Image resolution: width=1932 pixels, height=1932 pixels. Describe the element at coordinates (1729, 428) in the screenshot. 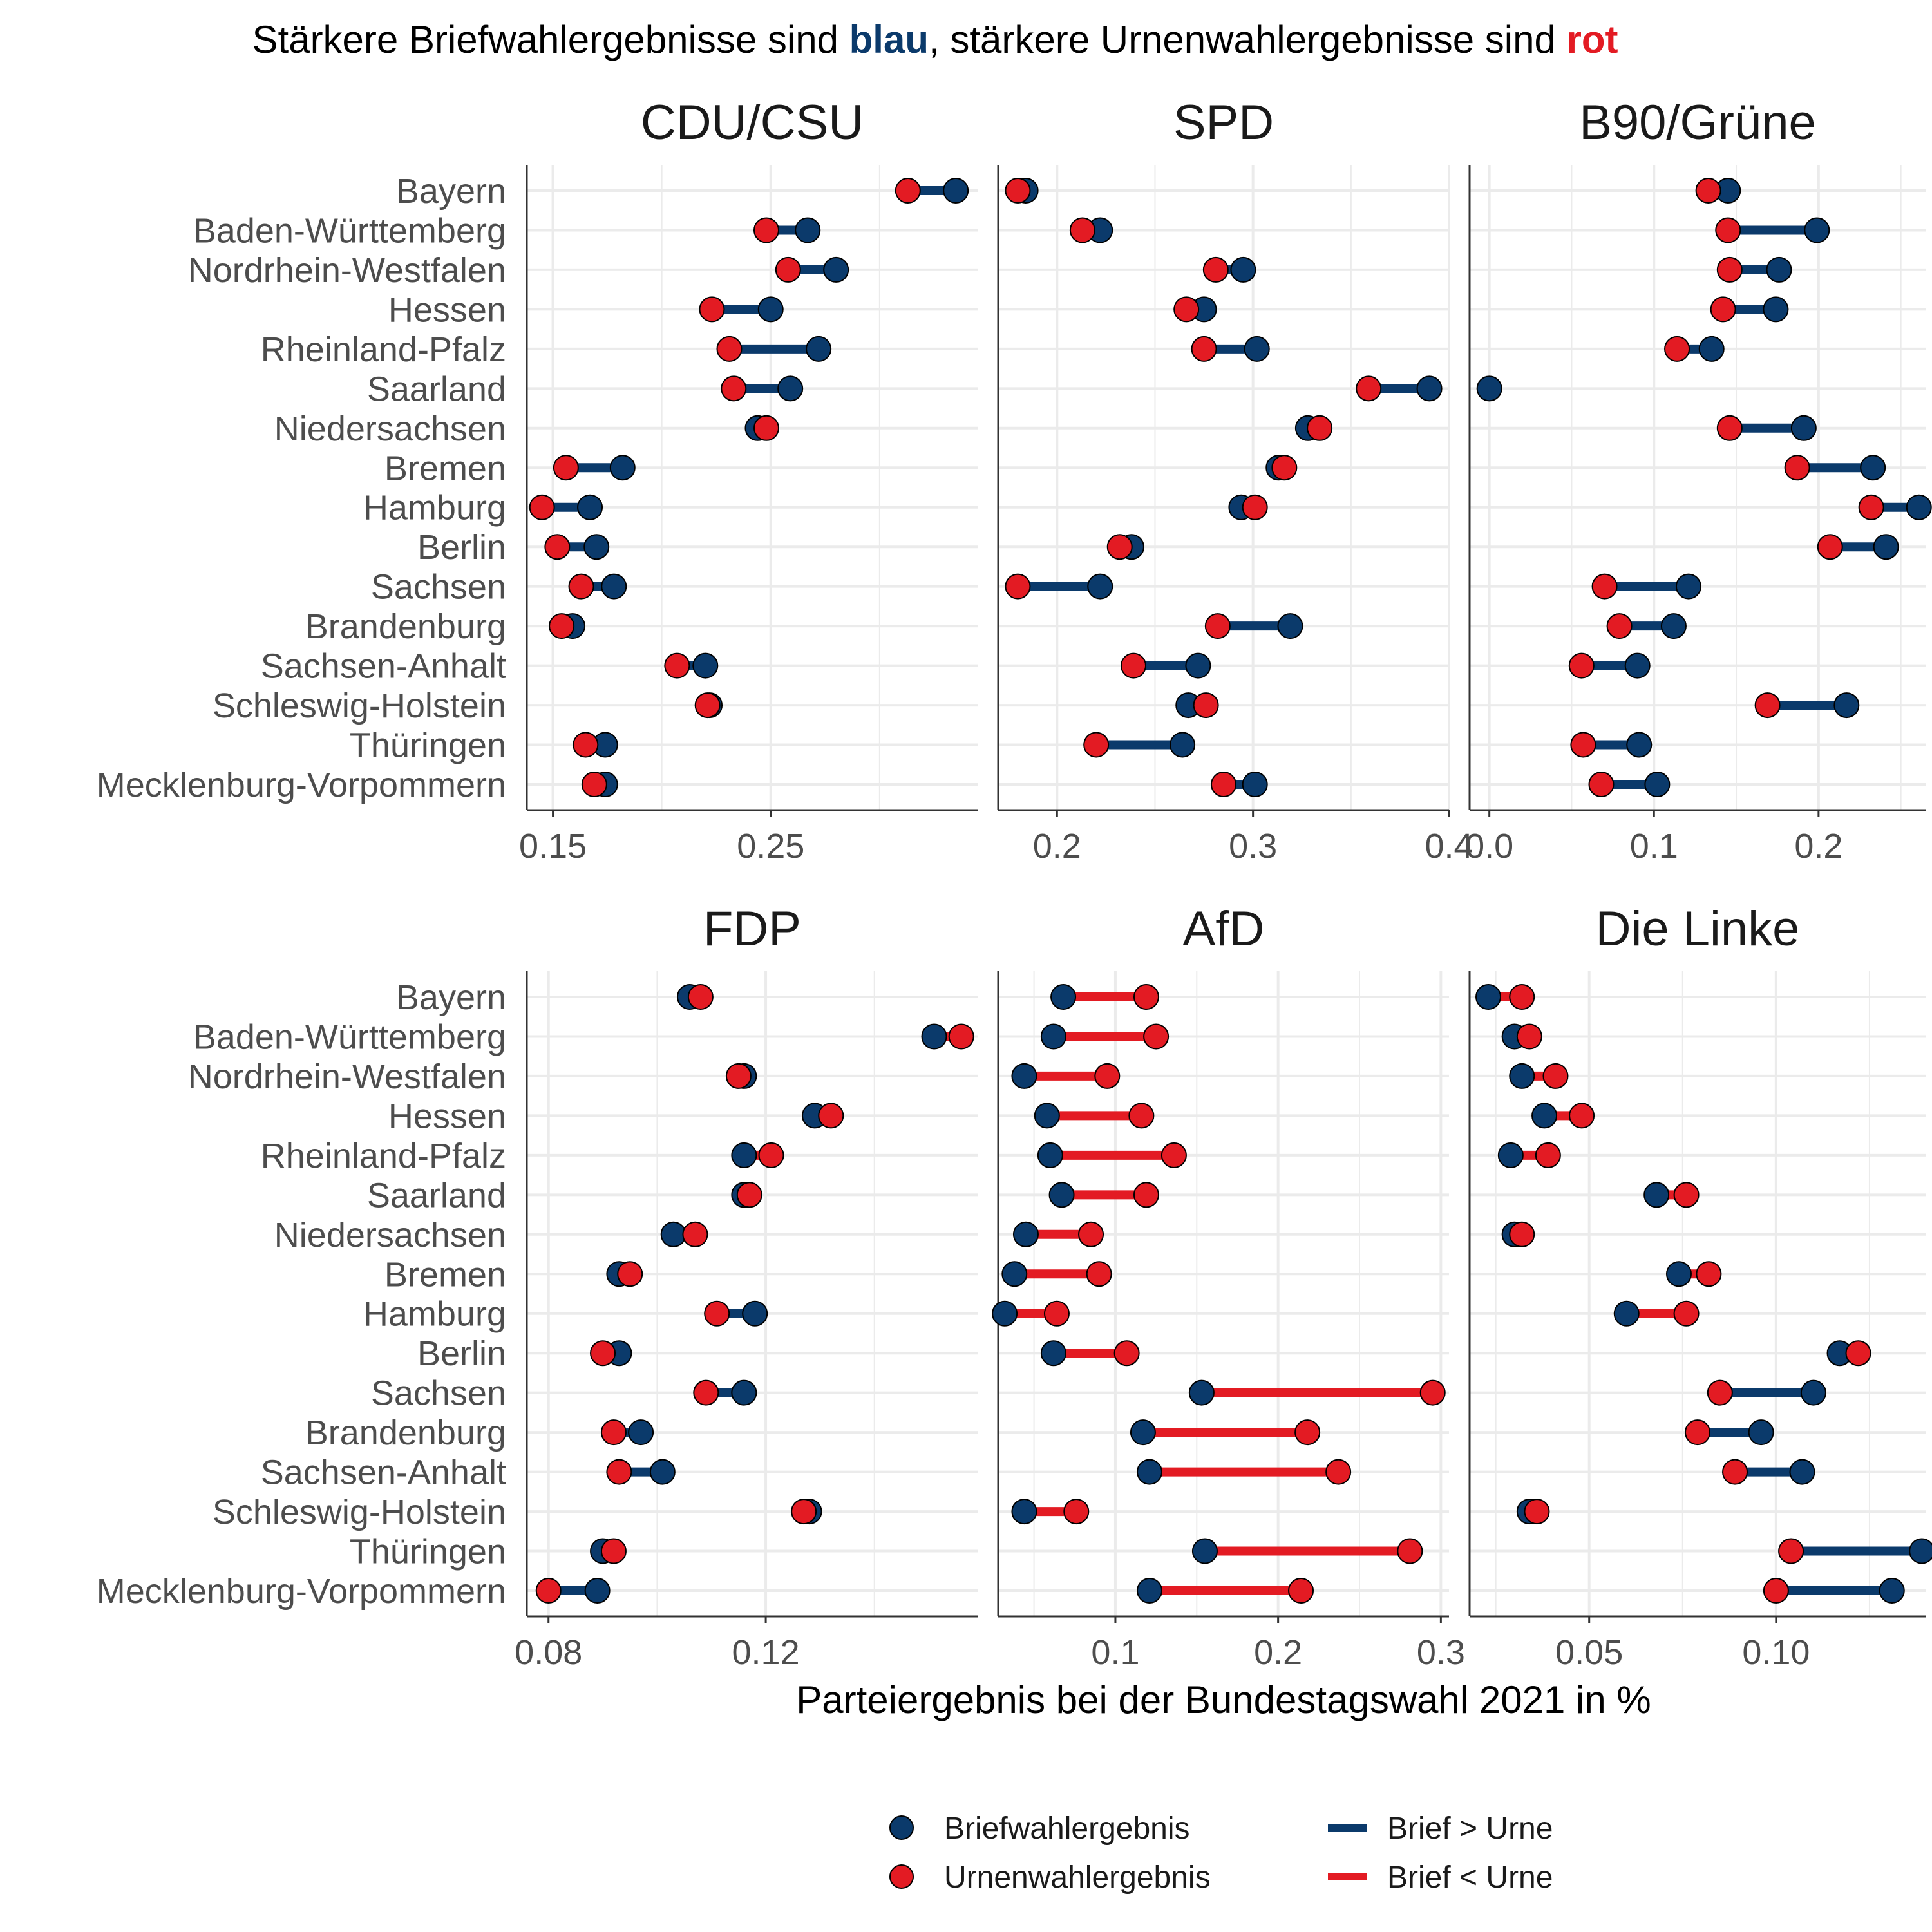

I see `urne-point-b90-gr-ne-niedersachsen` at that location.